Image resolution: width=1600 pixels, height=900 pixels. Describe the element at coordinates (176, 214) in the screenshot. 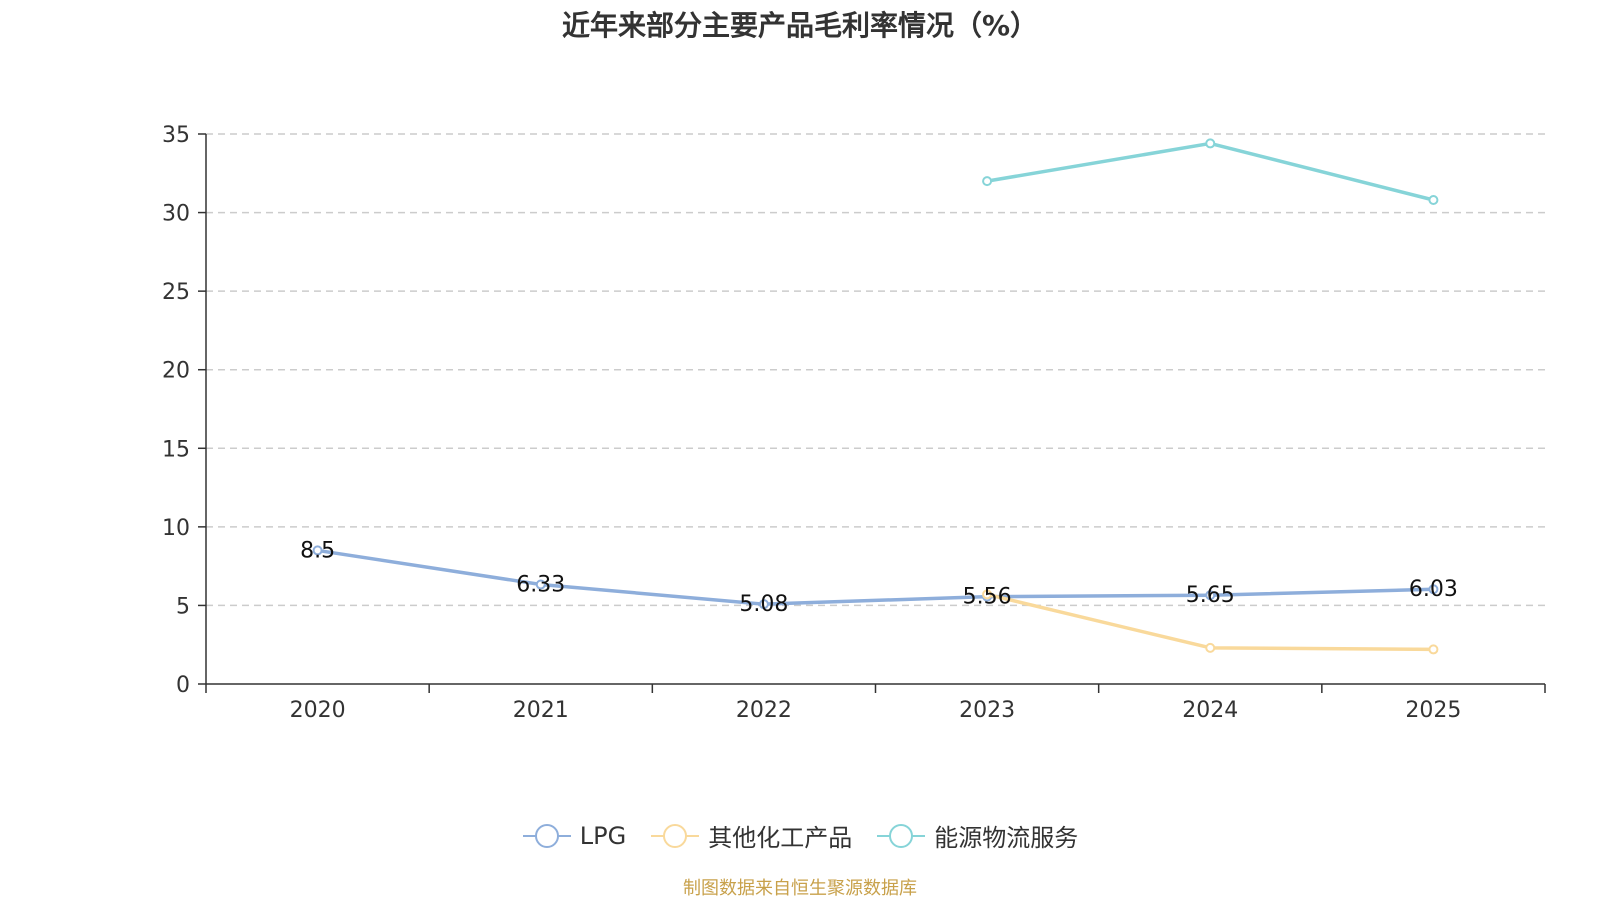

I see `y-tick-label: 30` at that location.